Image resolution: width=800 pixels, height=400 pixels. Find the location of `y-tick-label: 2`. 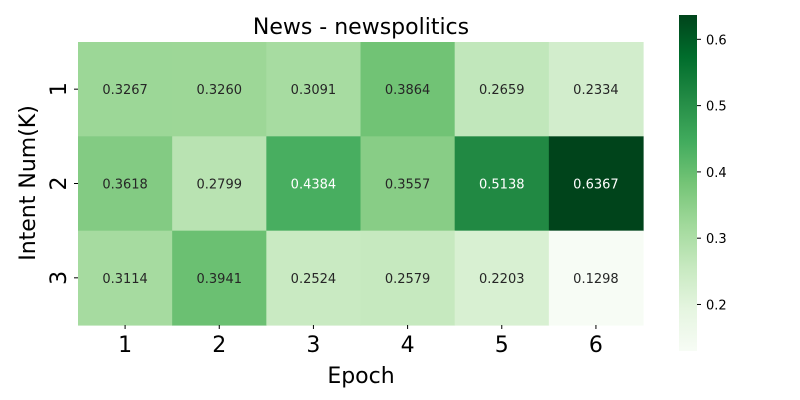

y-tick-label: 2 is located at coordinates (59, 183).